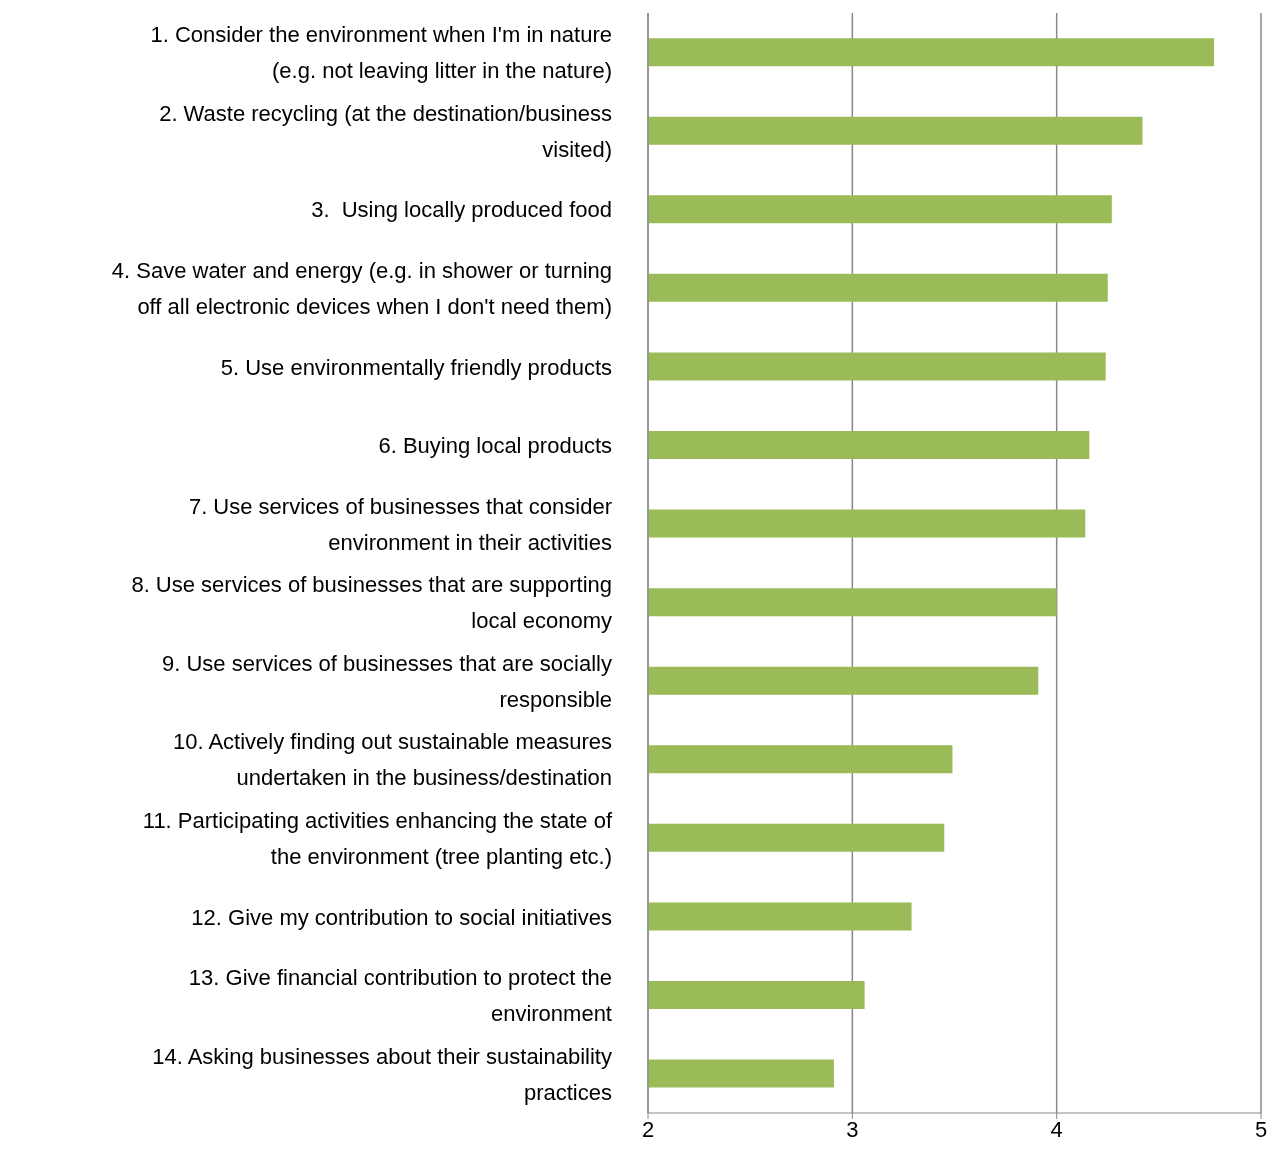 This screenshot has width=1281, height=1161. What do you see at coordinates (461, 210) in the screenshot?
I see `y-tick-label: 3. Using locally produced food` at bounding box center [461, 210].